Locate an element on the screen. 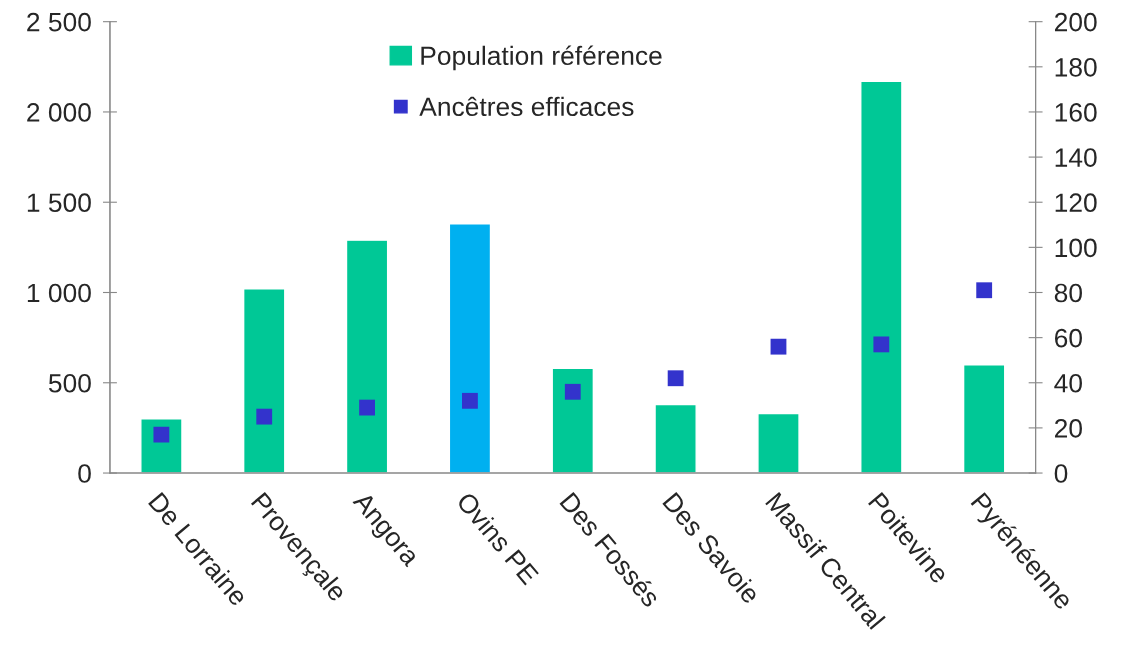  y-tick-label: 2 500 is located at coordinates (59, 22).